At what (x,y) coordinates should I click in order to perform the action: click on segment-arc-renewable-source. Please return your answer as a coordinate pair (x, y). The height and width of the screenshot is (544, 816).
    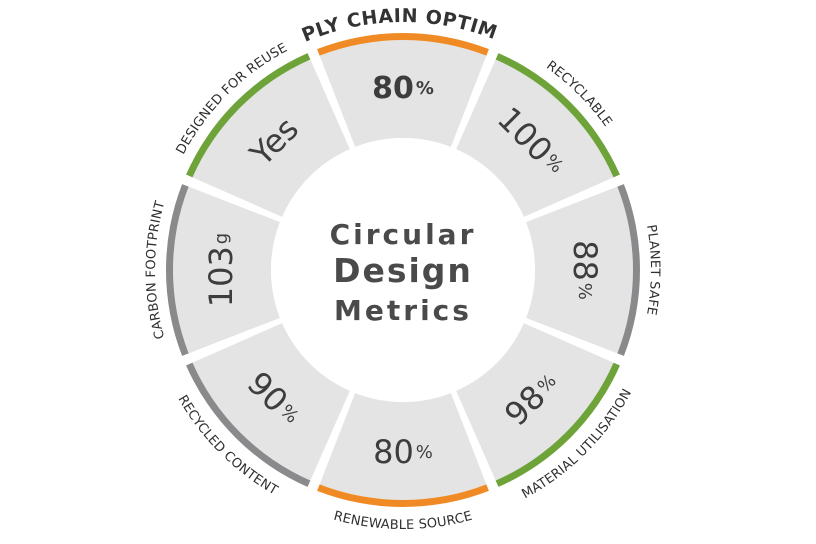
    Looking at the image, I should click on (403, 495).